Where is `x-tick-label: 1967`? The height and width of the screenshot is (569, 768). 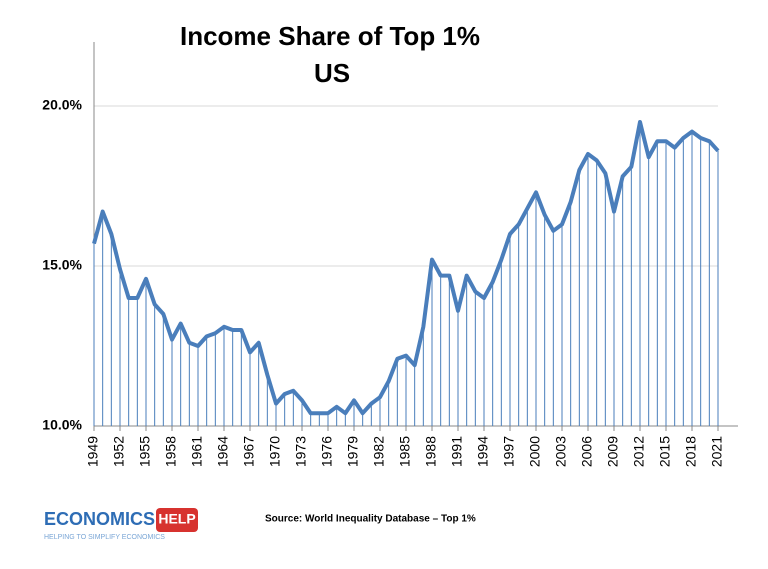
x-tick-label: 1967 is located at coordinates (249, 451).